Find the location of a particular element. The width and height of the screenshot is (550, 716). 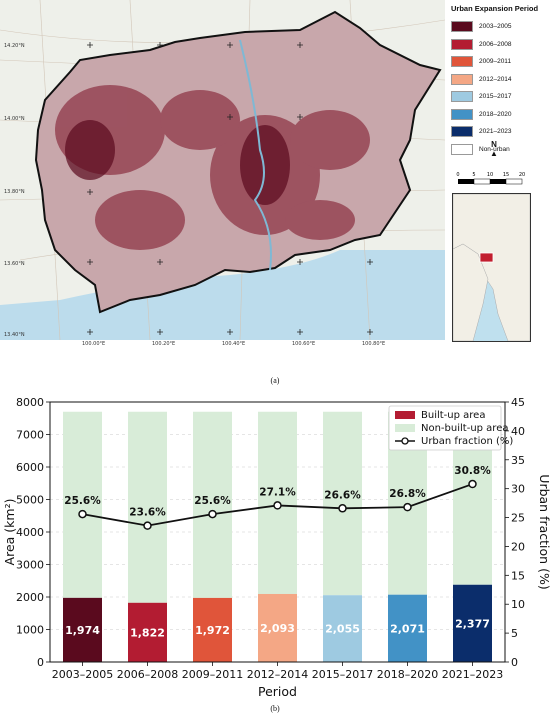

bar-value-label: 2,071 is located at coordinates (407, 628).